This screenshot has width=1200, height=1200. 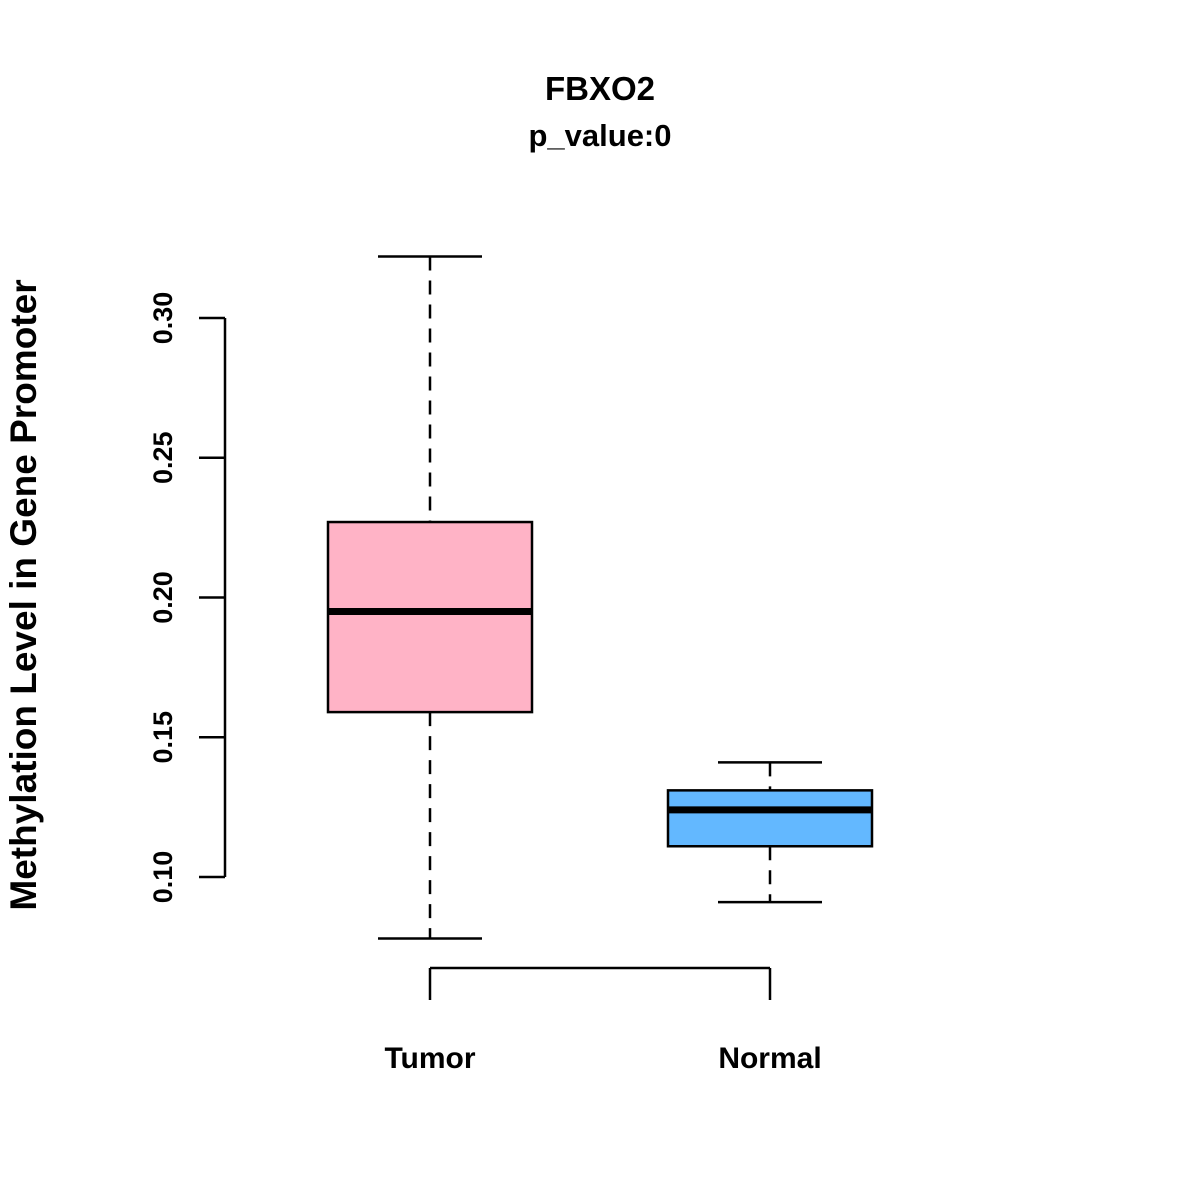 What do you see at coordinates (769, 1058) in the screenshot?
I see `category-label-normal: Normal` at bounding box center [769, 1058].